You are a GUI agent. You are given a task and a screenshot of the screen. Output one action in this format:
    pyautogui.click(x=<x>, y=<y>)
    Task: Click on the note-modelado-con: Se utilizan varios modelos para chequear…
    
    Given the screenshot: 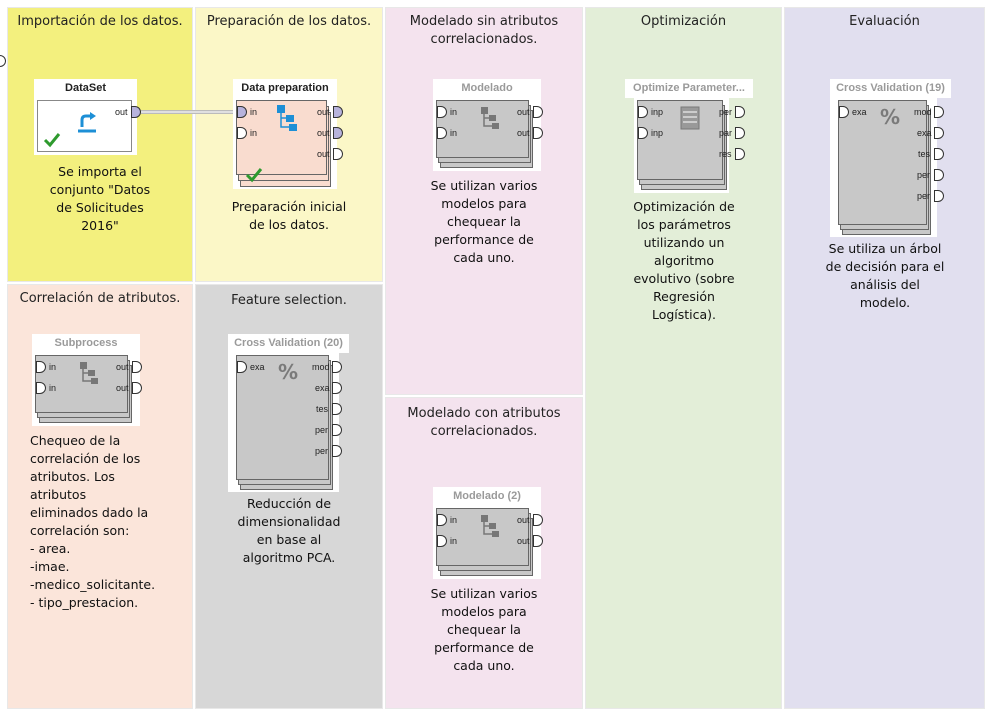 What is the action you would take?
    pyautogui.click(x=484, y=629)
    